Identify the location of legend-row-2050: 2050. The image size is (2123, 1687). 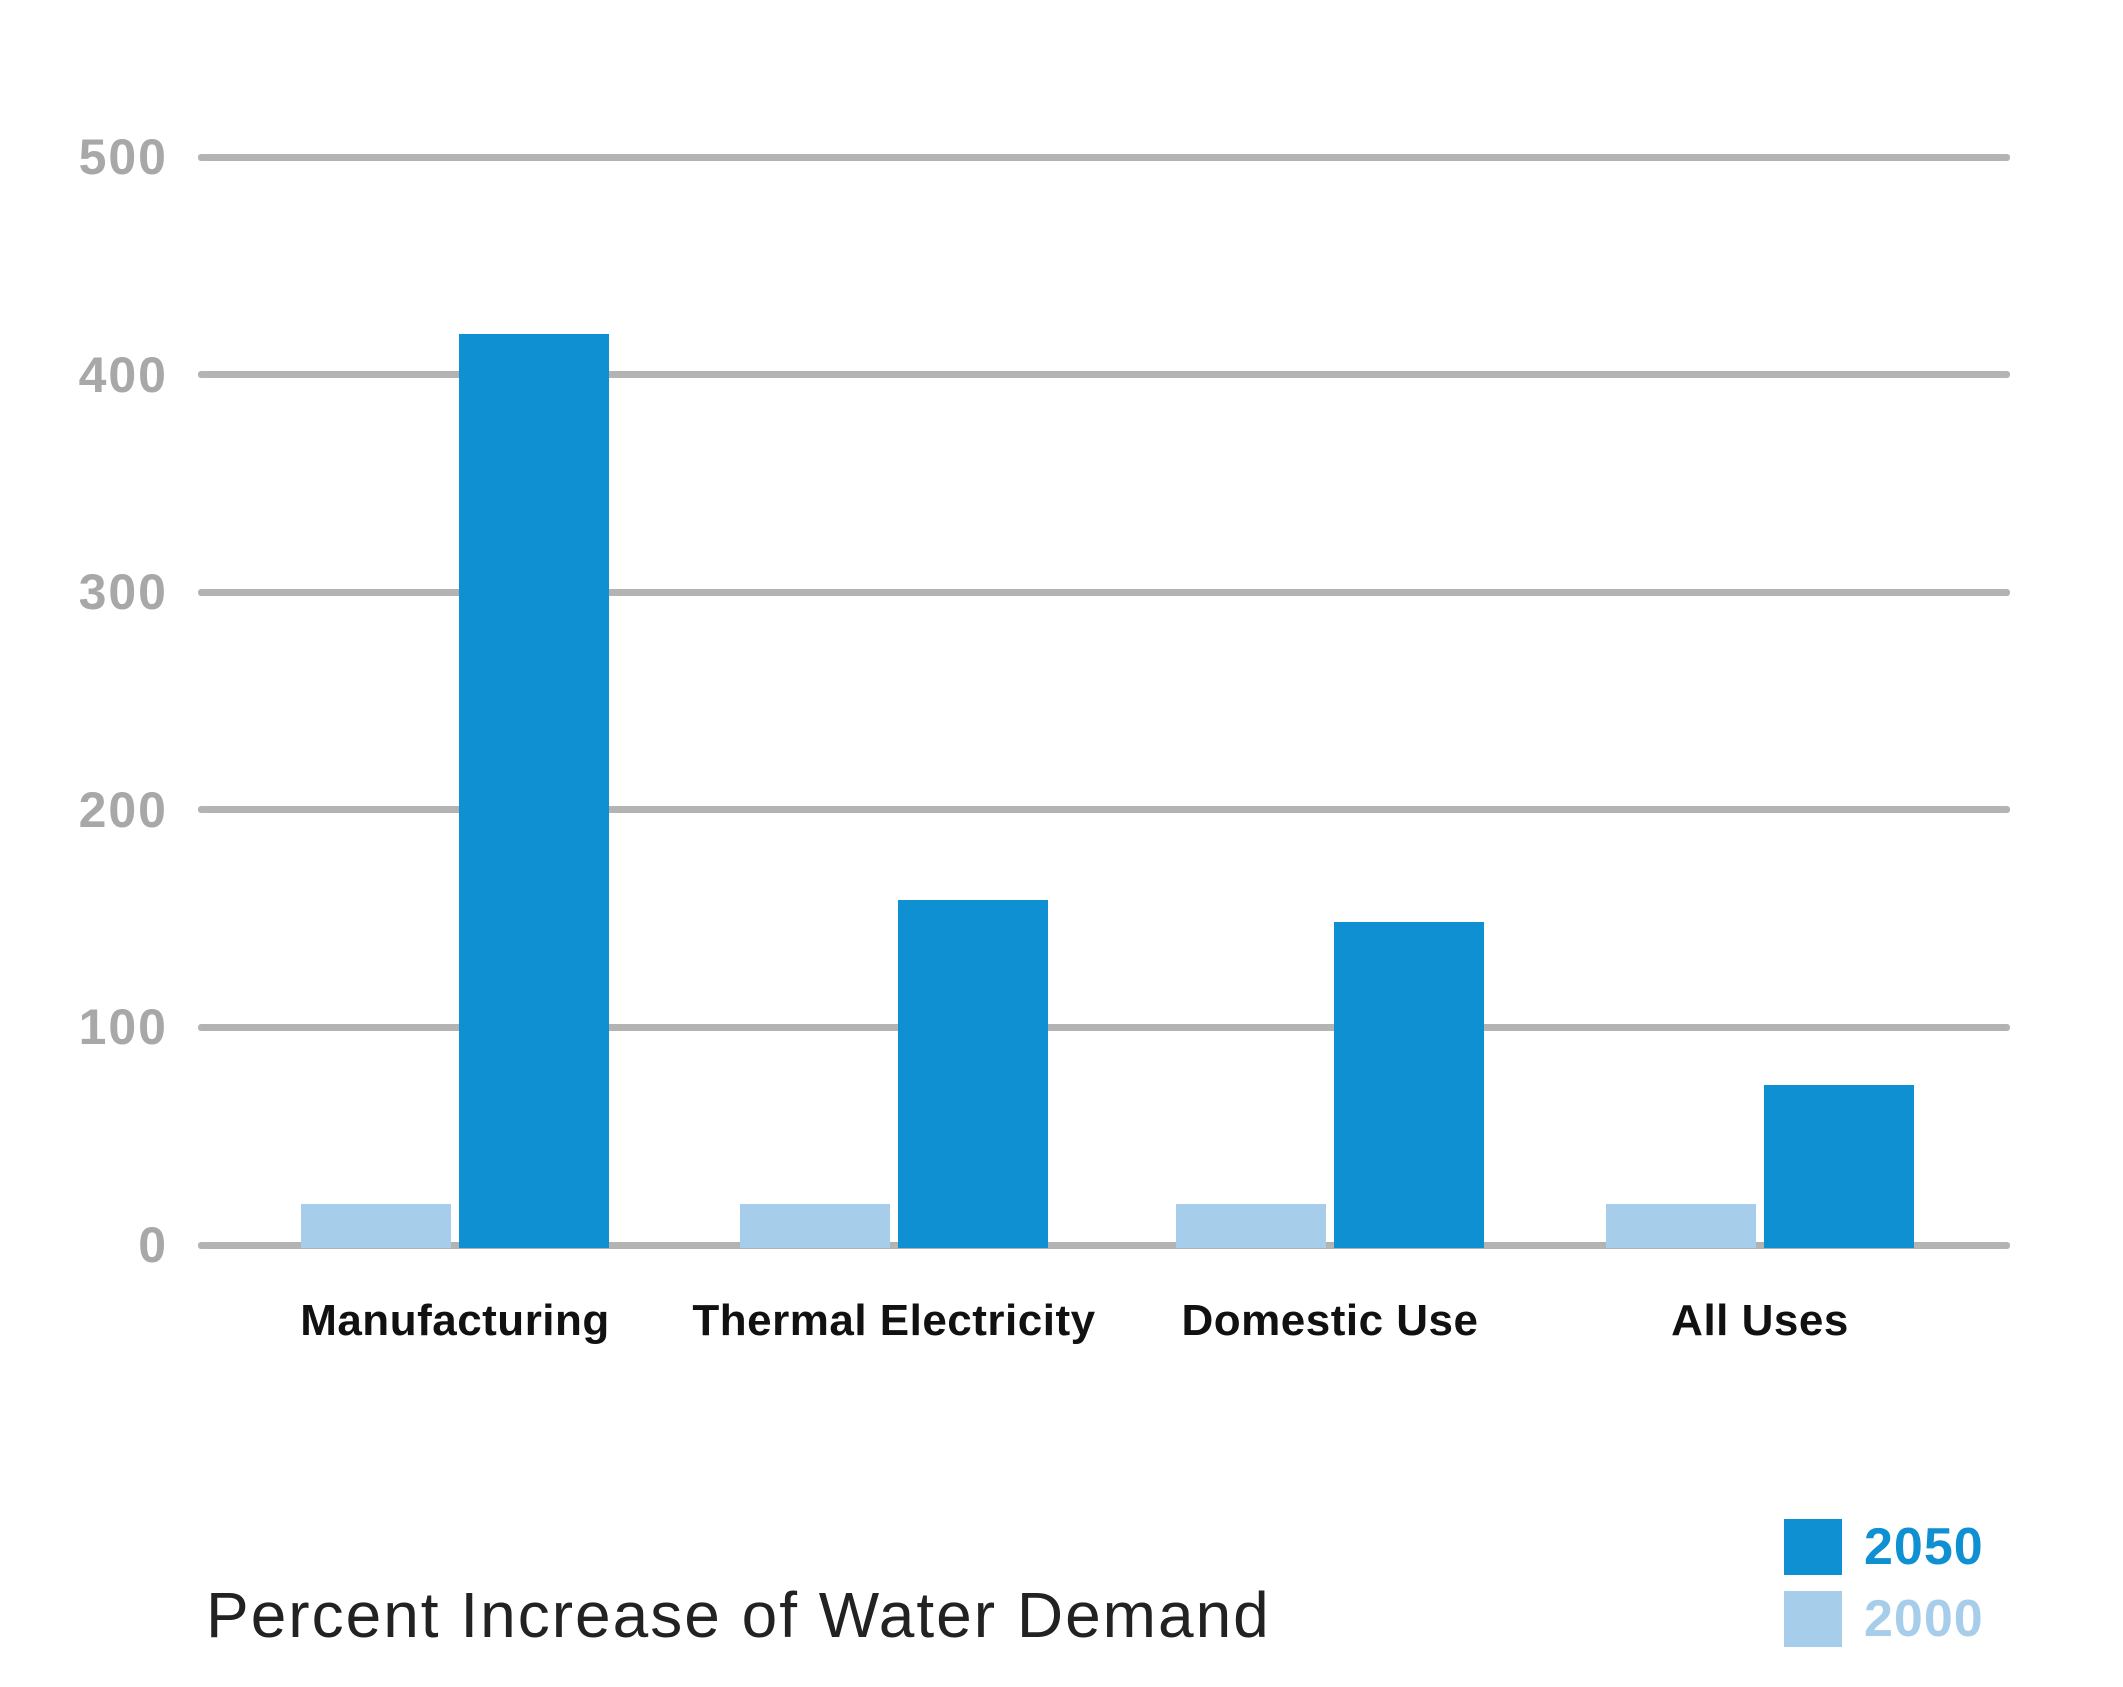
(1884, 1547).